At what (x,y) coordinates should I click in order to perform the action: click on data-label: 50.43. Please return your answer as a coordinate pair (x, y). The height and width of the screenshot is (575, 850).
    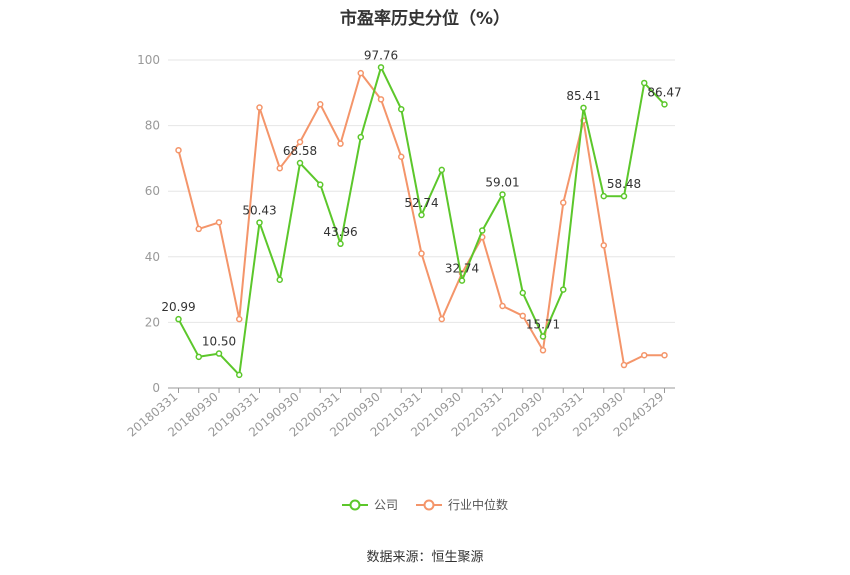
    Looking at the image, I should click on (259, 211).